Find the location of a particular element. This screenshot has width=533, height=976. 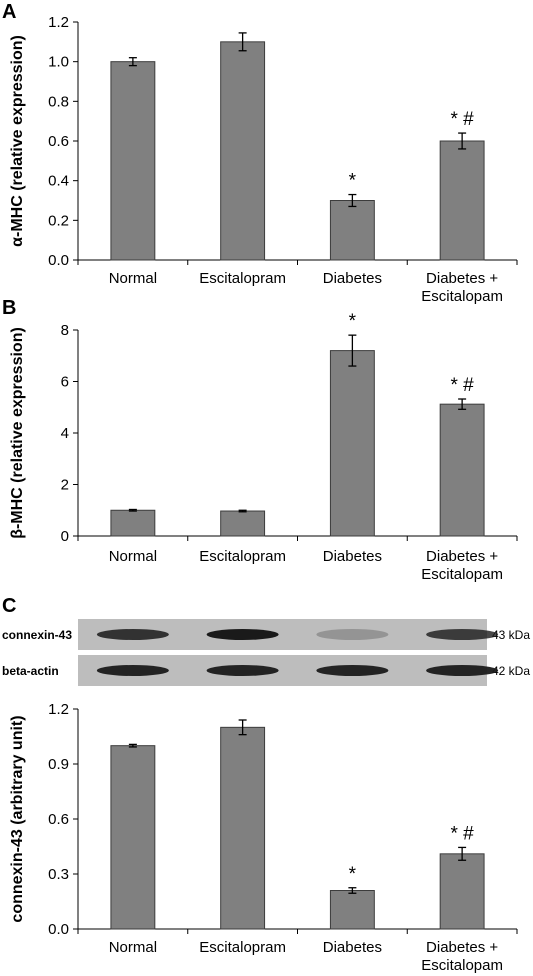

y-tick-label: 0.3 is located at coordinates (58, 874).